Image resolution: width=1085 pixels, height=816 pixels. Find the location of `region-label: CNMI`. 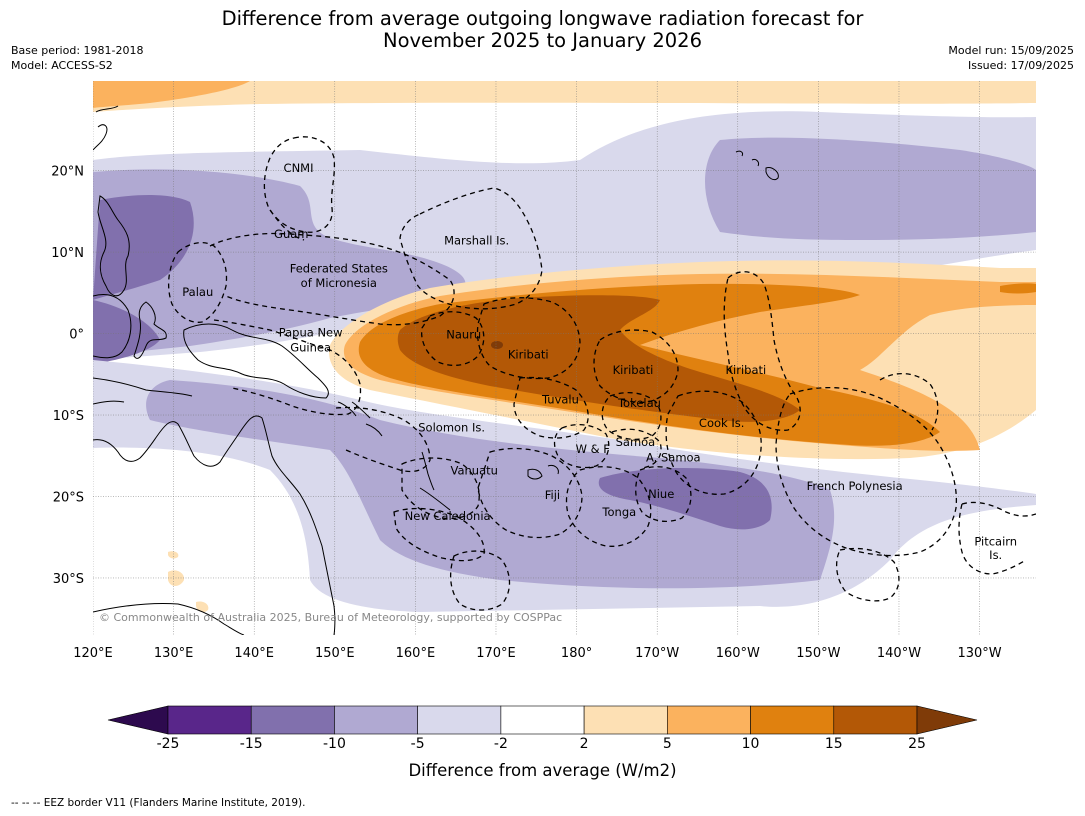

region-label: CNMI is located at coordinates (299, 168).